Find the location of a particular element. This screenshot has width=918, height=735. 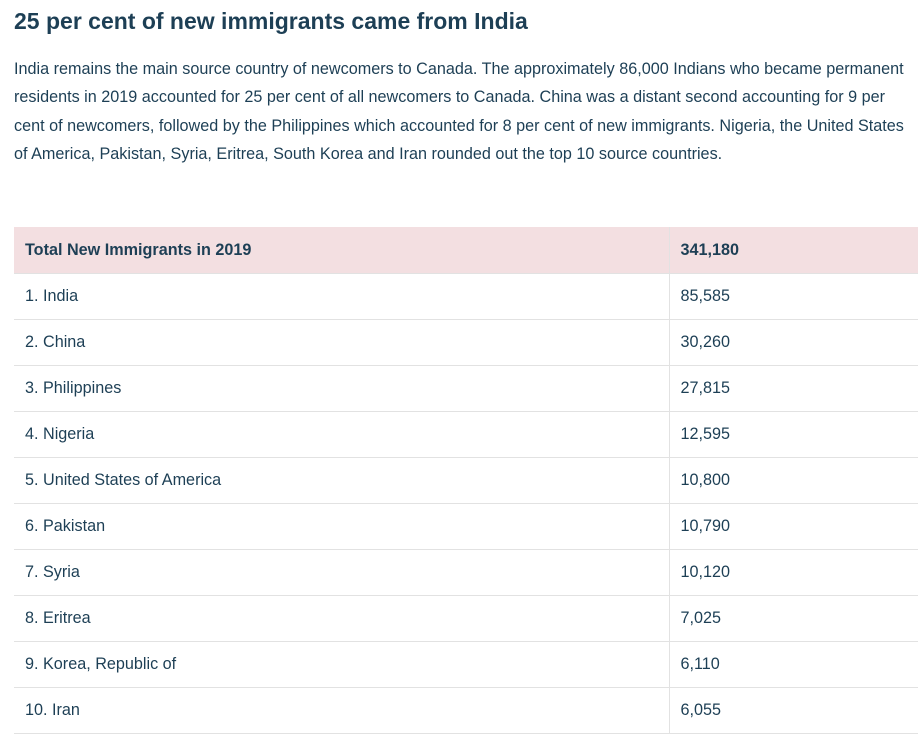

immigrant-count: 7,025 is located at coordinates (793, 618).